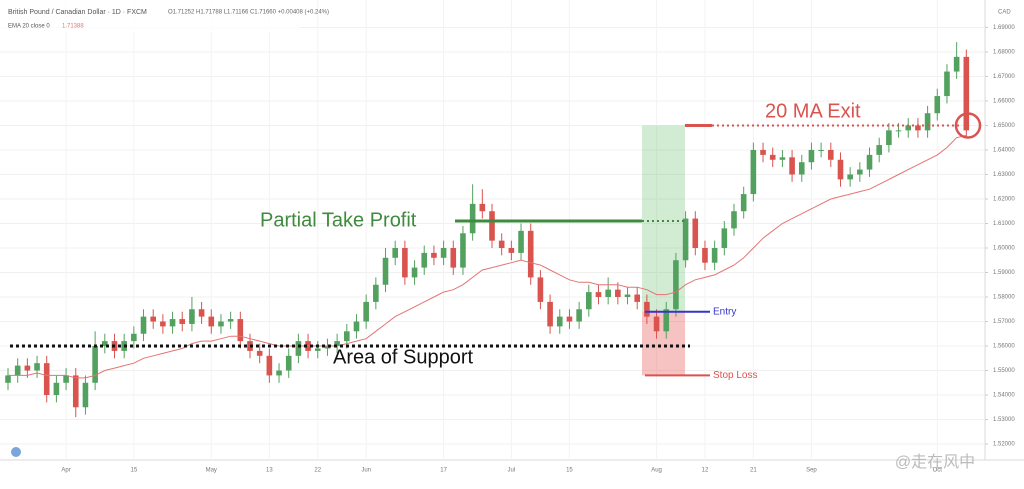 This screenshot has width=1024, height=489. What do you see at coordinates (1004, 13) in the screenshot?
I see `currency: CAD` at bounding box center [1004, 13].